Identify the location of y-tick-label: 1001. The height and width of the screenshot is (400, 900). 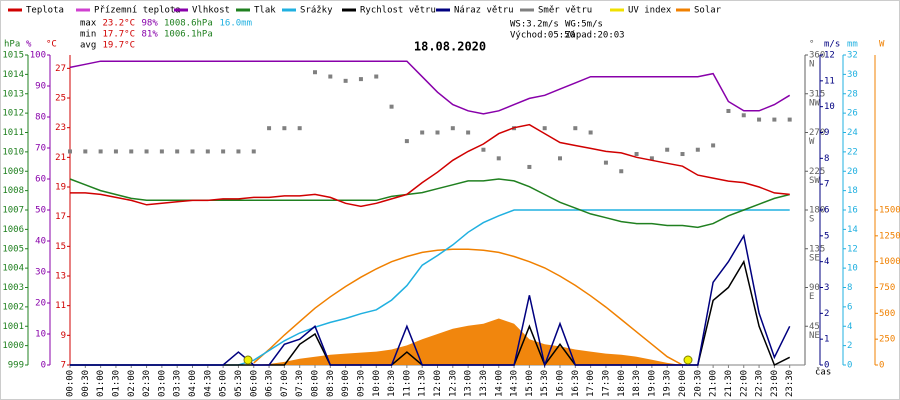
(13, 327).